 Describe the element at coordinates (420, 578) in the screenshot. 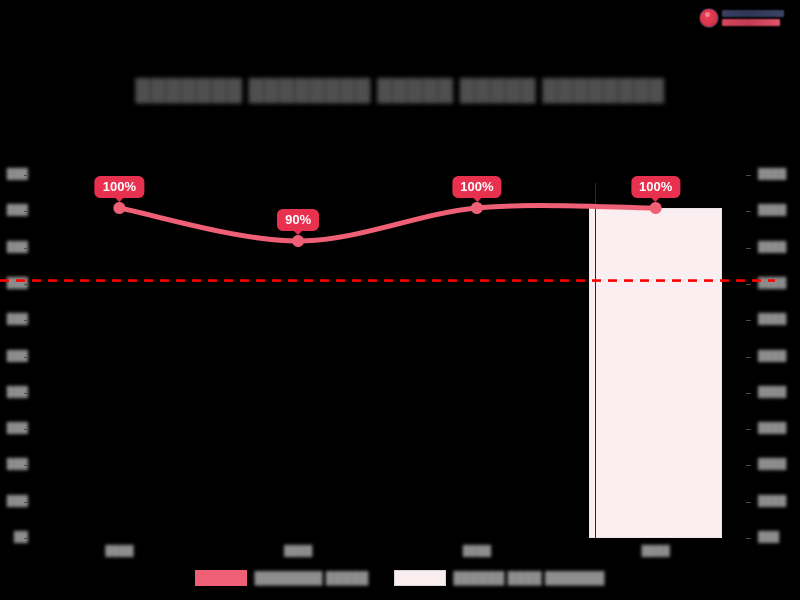

I see `legend-swatch-bar-icon` at that location.